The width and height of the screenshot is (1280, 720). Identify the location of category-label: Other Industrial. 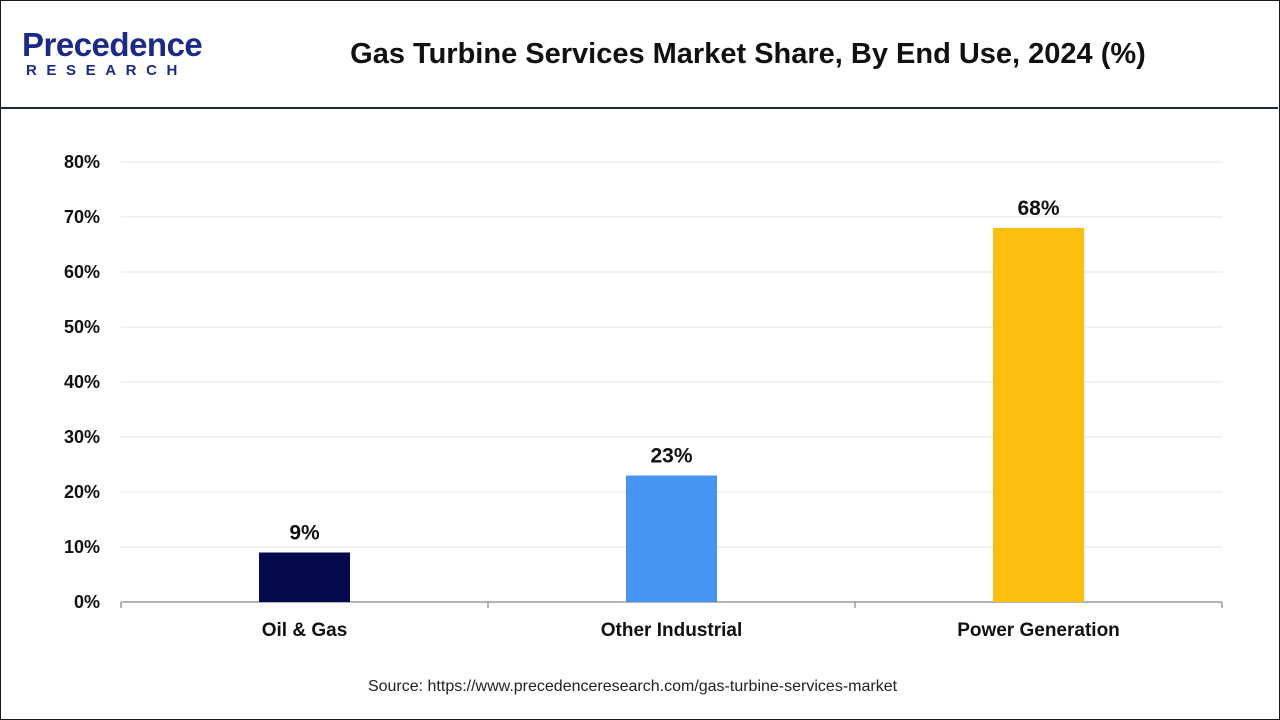
(671, 630).